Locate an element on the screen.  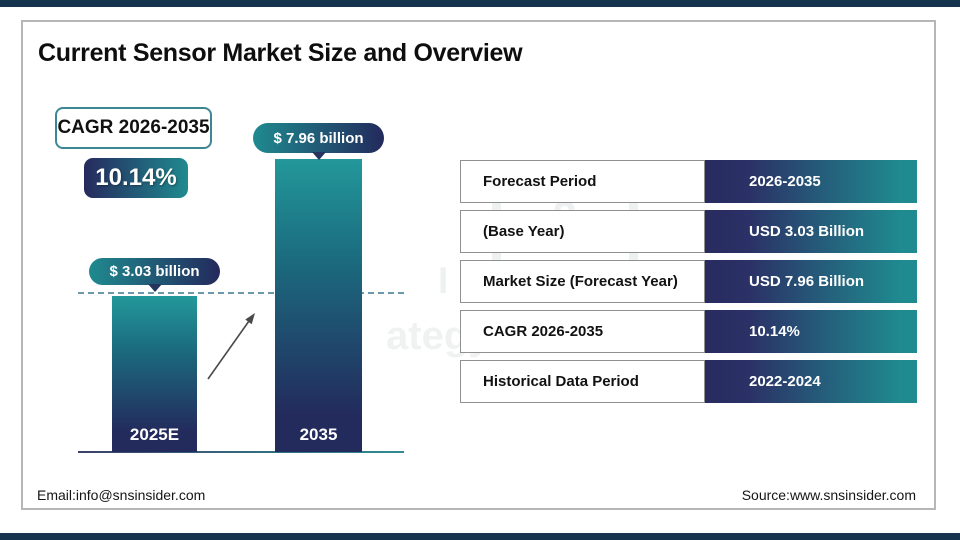
table-row-label: CAGR 2026-2035 is located at coordinates (582, 331).